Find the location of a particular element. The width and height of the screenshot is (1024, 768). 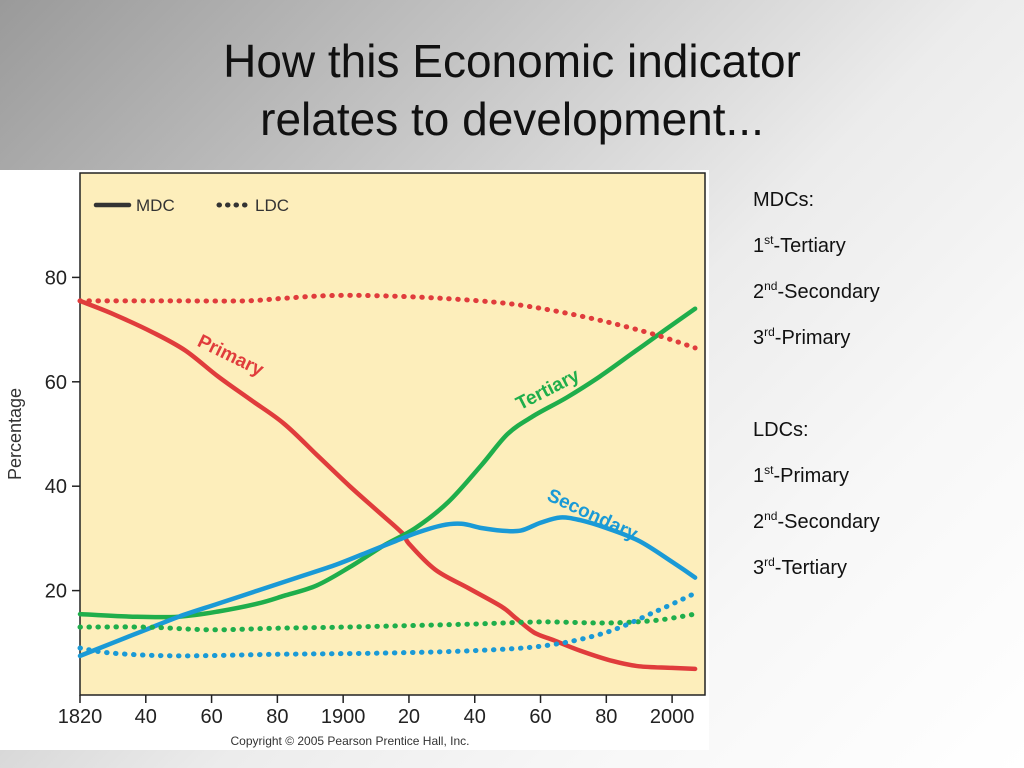

mdc-rank-1: 1st-Tertiary is located at coordinates (799, 245).